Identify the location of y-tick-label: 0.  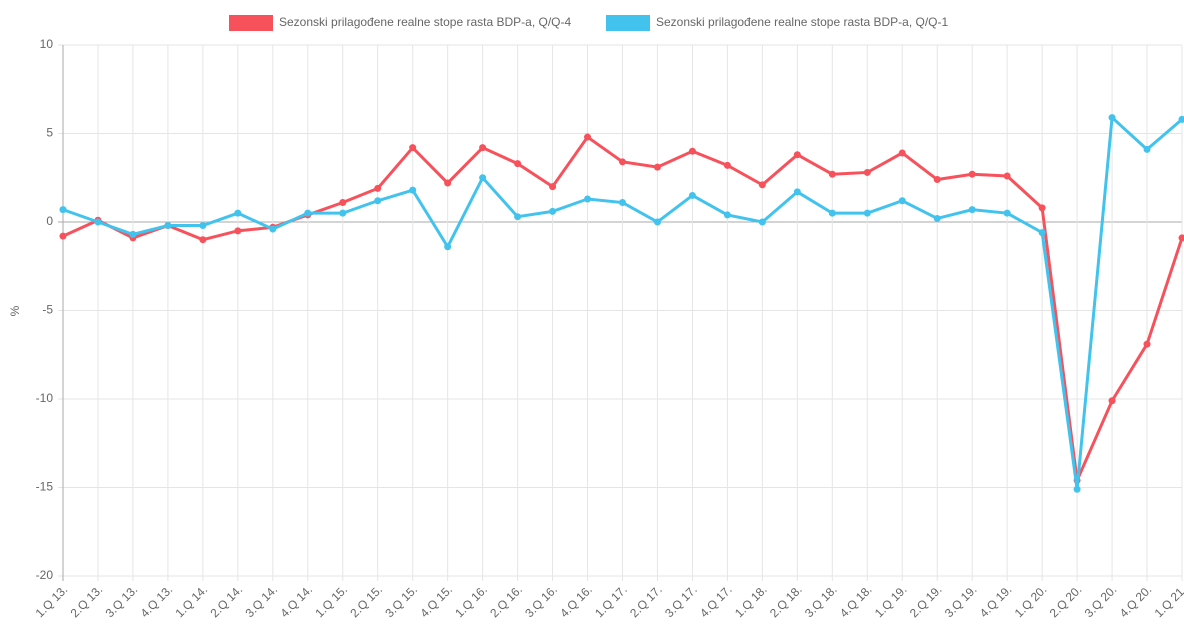
(49, 221).